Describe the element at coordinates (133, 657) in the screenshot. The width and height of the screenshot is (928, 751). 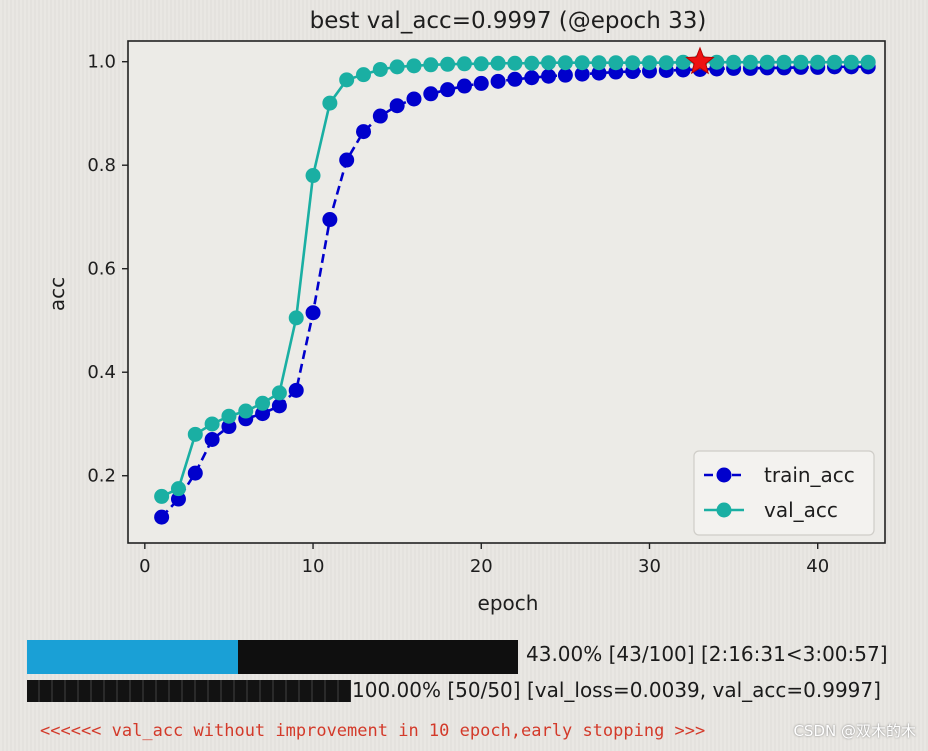
I see `epoch-progress-fill` at that location.